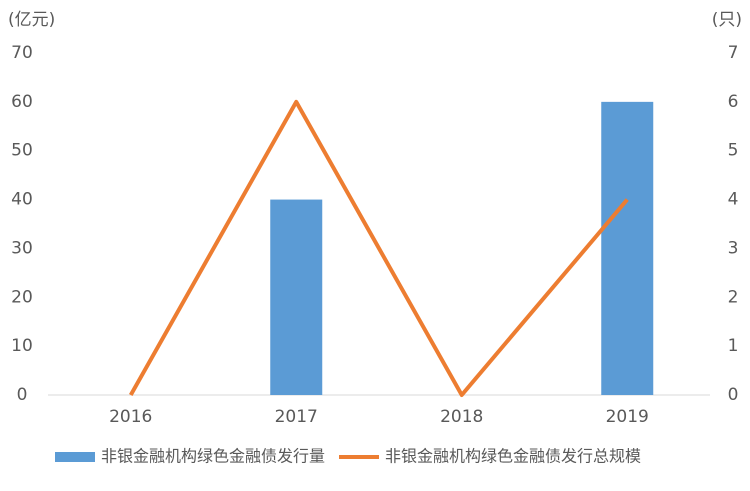 The width and height of the screenshot is (750, 491). I want to click on x-tick-label: 2016, so click(130, 417).